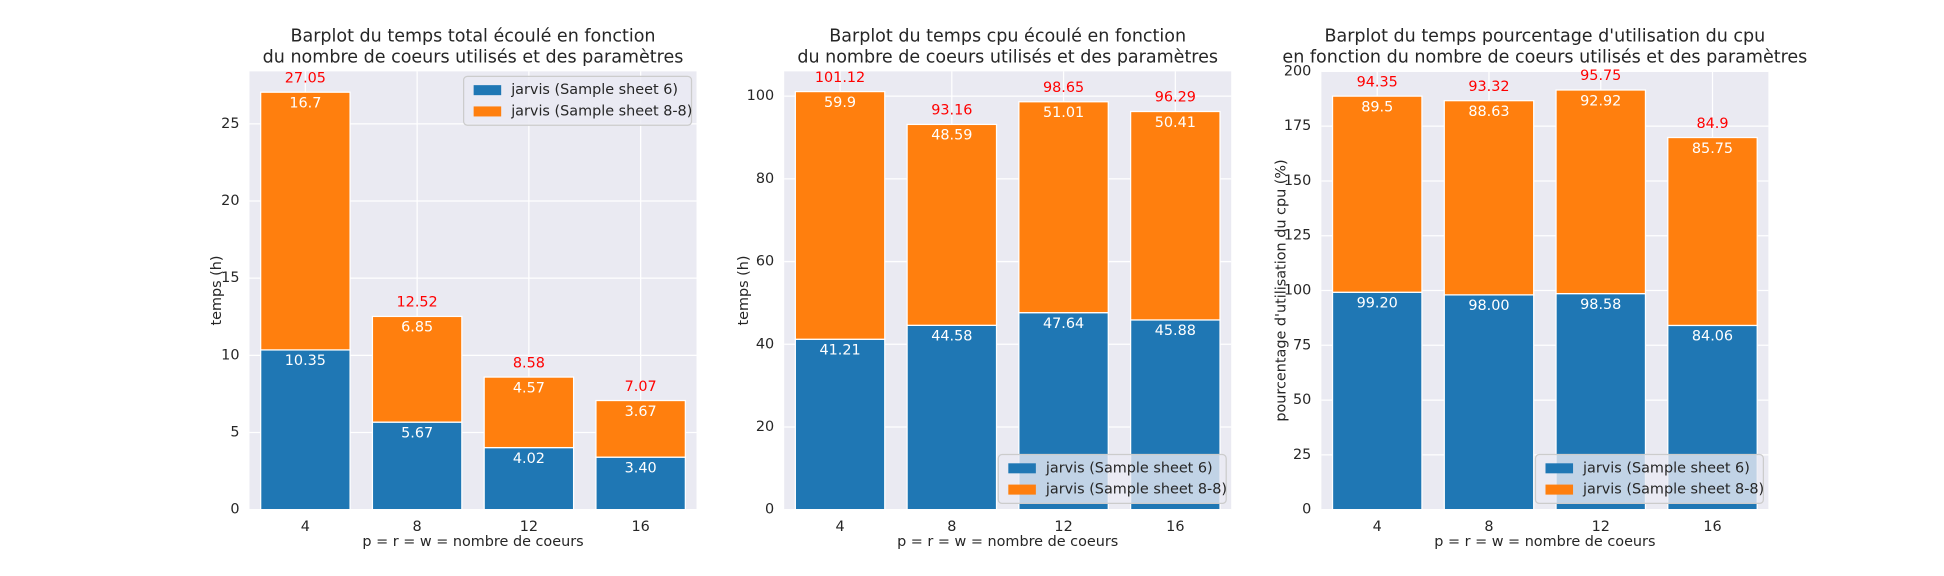  What do you see at coordinates (641, 387) in the screenshot?
I see `total-label: 7.07` at bounding box center [641, 387].